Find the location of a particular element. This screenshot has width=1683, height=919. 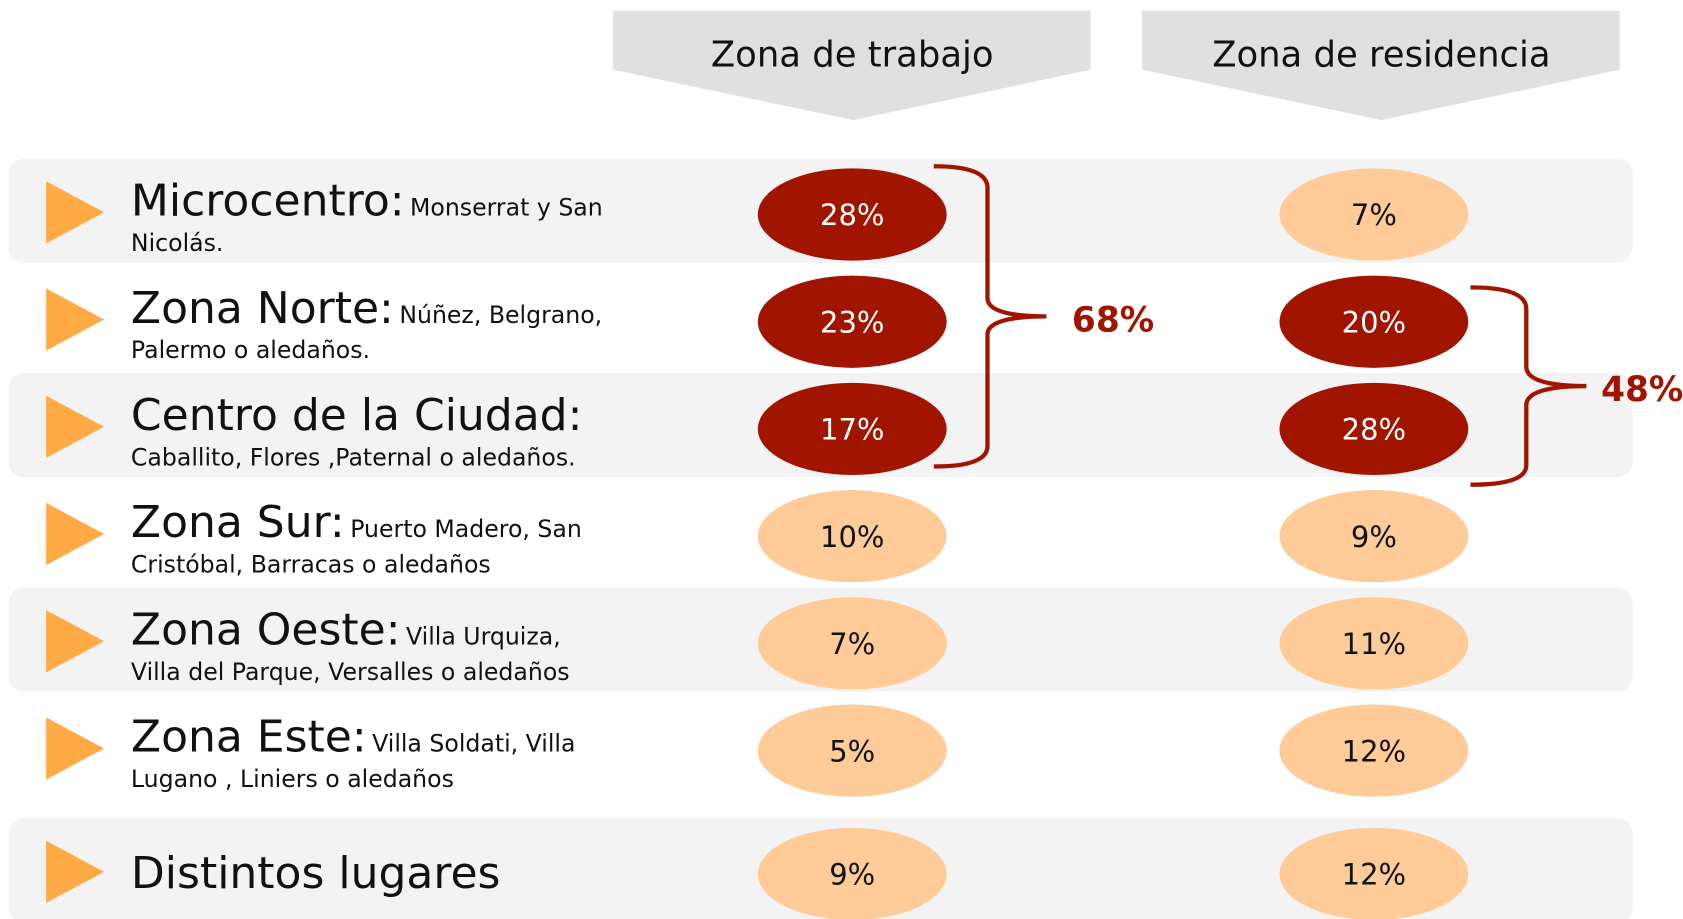

zone-name: Distintos lugares is located at coordinates (316, 873).